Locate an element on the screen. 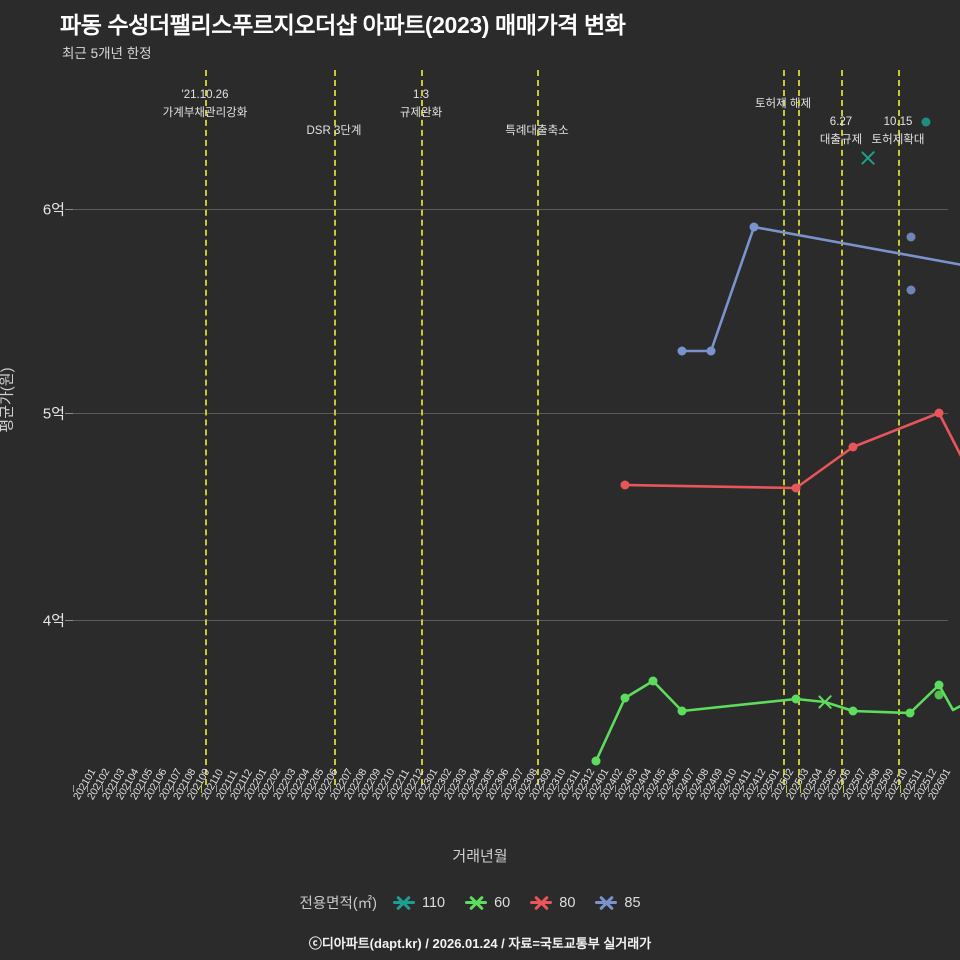 Image resolution: width=960 pixels, height=960 pixels. legend-label: 80 is located at coordinates (567, 902).